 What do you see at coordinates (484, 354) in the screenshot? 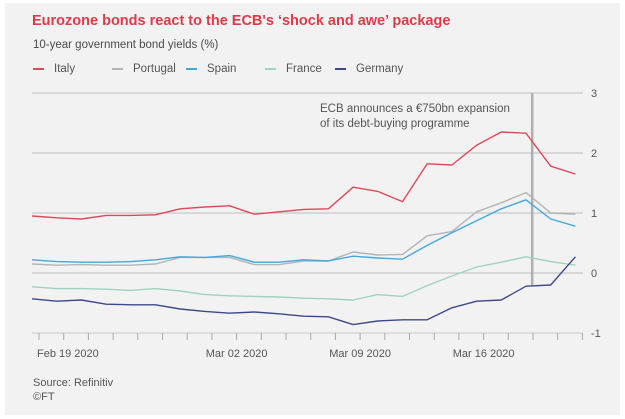
I see `x-tick-label: Mar 16 2020` at bounding box center [484, 354].